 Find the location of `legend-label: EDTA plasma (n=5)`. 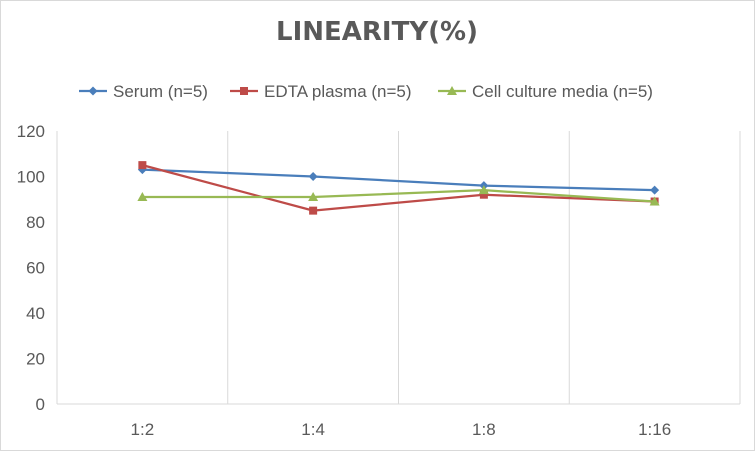

legend-label: EDTA plasma (n=5) is located at coordinates (338, 91).